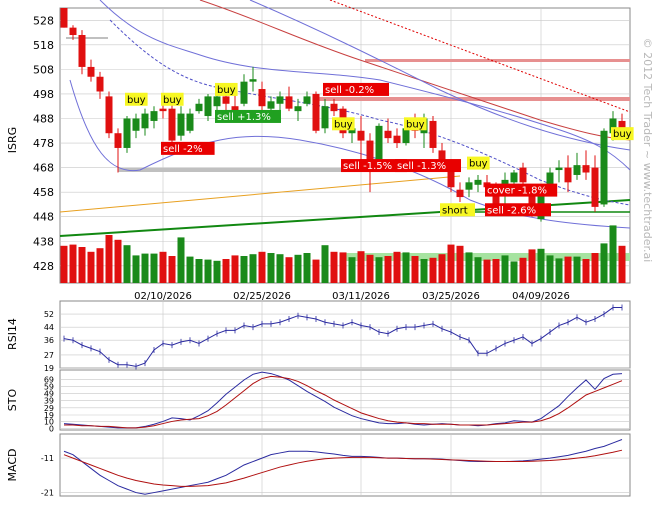 Image resolution: width=657 pixels, height=514 pixels. Describe the element at coordinates (283, 170) in the screenshot. I see `gray-level-line` at that location.